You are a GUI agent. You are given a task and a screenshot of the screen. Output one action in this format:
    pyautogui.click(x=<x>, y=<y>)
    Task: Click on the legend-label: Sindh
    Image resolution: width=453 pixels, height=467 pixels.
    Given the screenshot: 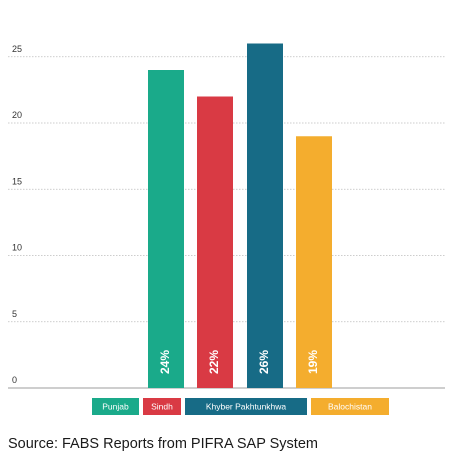 What is the action you would take?
    pyautogui.click(x=162, y=406)
    